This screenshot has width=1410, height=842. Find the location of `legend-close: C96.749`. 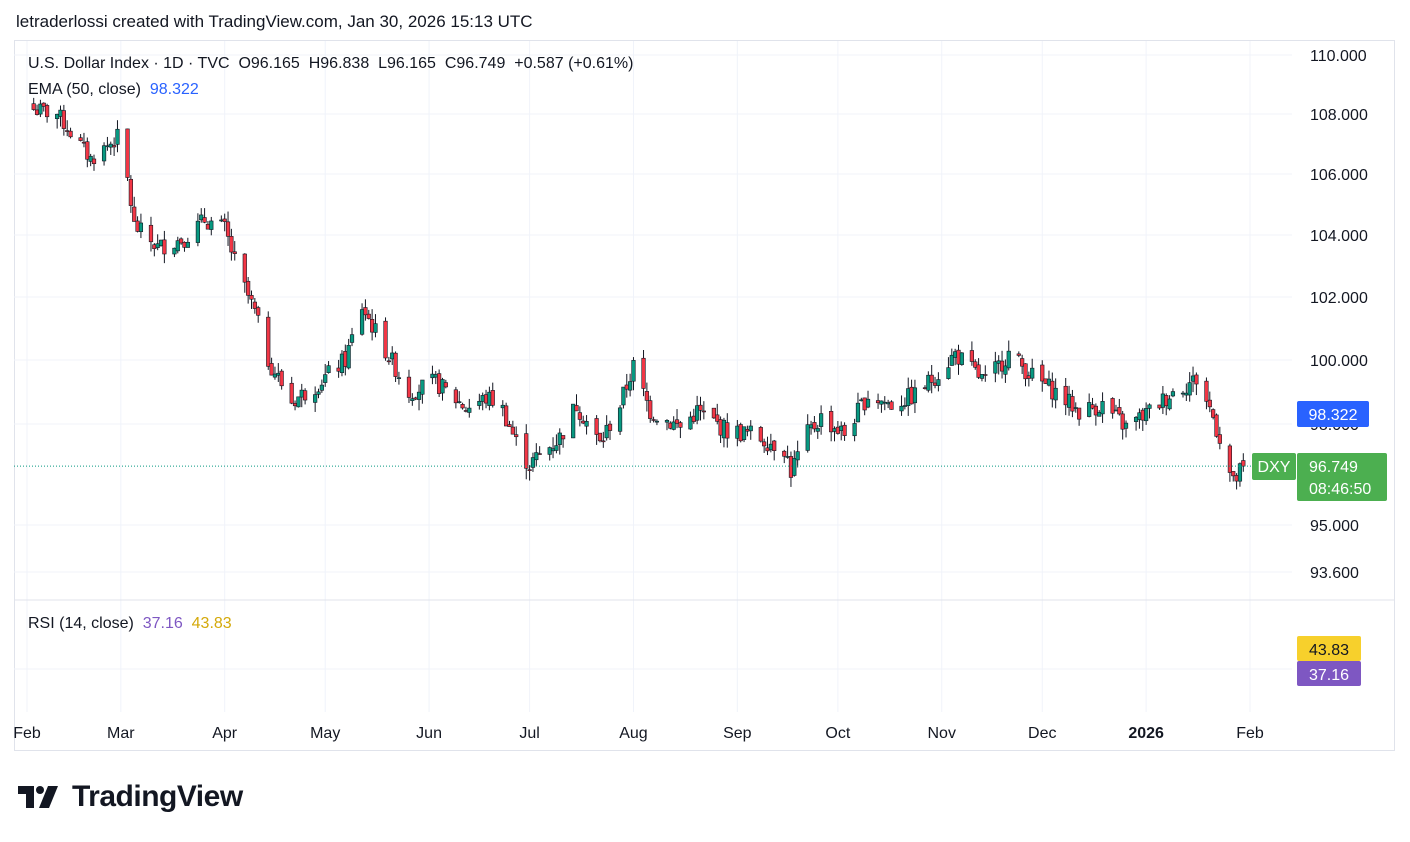

legend-close: C96.749 is located at coordinates (475, 63).